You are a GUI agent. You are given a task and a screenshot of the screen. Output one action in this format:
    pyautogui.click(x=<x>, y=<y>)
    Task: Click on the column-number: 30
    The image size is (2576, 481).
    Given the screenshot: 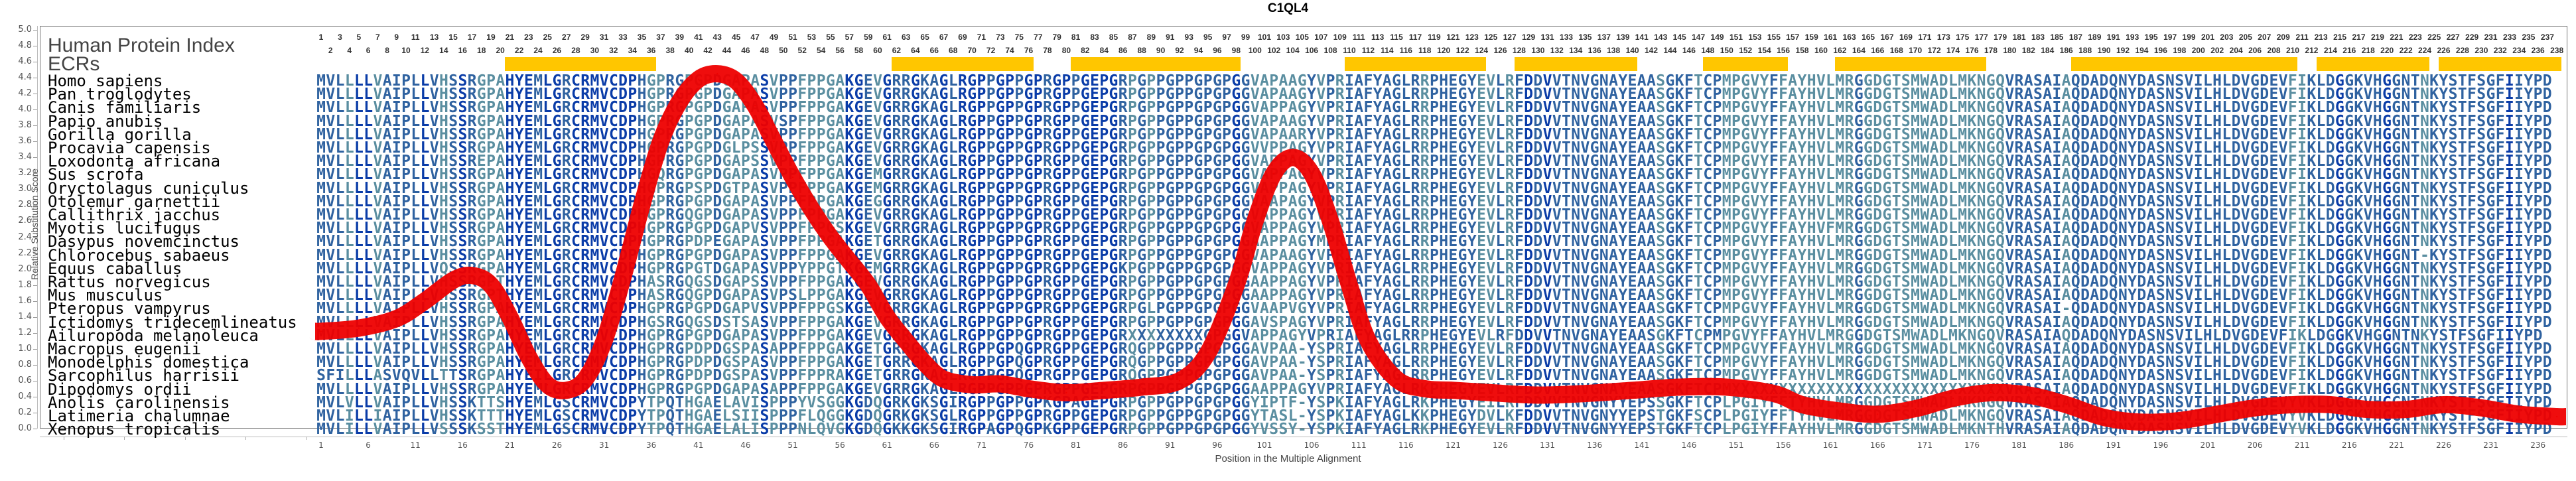 What is the action you would take?
    pyautogui.click(x=595, y=50)
    